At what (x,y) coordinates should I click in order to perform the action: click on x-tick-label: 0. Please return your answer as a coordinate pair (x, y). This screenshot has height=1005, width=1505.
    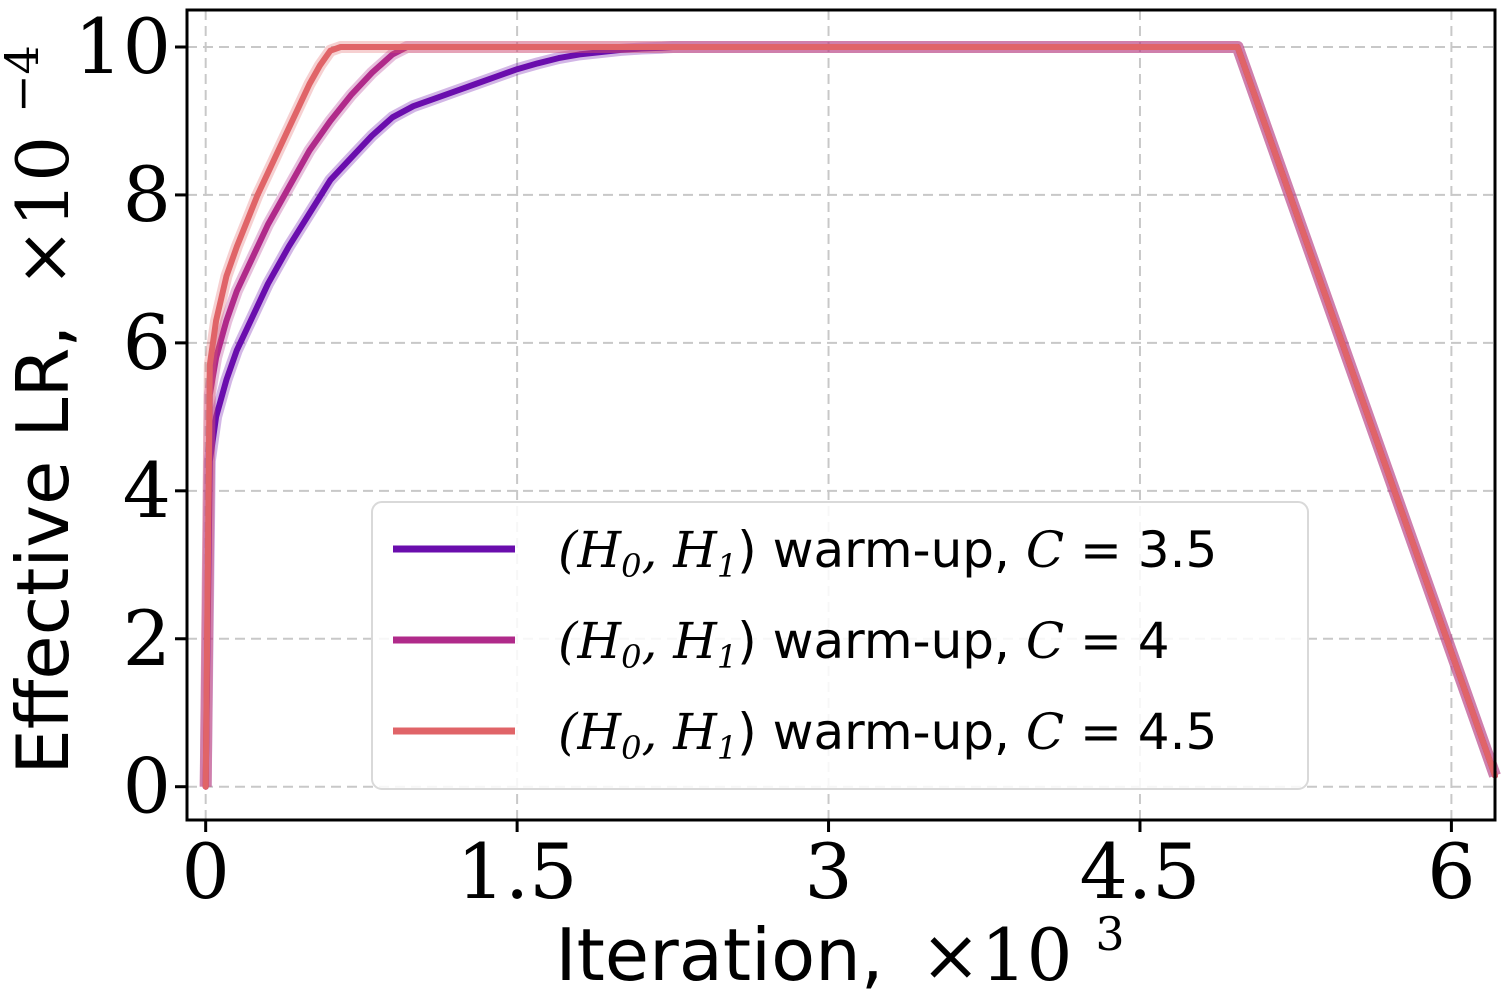
    Looking at the image, I should click on (206, 871).